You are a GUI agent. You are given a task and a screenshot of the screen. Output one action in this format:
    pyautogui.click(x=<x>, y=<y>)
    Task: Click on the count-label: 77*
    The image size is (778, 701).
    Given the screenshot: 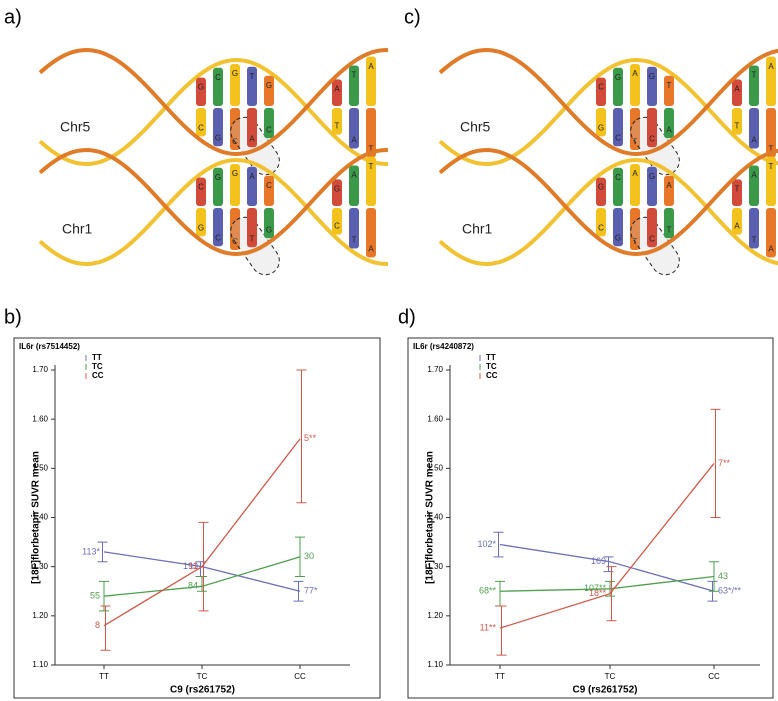 What is the action you would take?
    pyautogui.click(x=311, y=591)
    